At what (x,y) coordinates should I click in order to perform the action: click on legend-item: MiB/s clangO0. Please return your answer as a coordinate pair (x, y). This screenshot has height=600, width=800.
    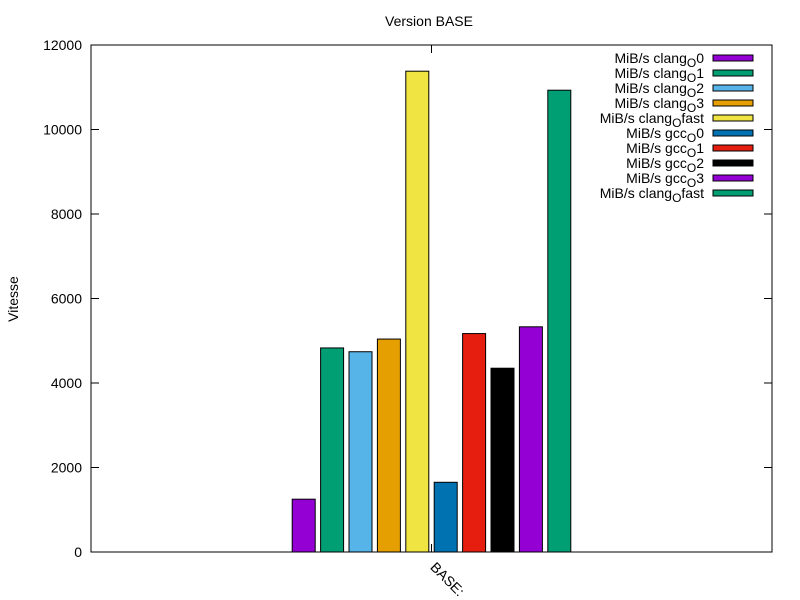
    Looking at the image, I should click on (684, 60).